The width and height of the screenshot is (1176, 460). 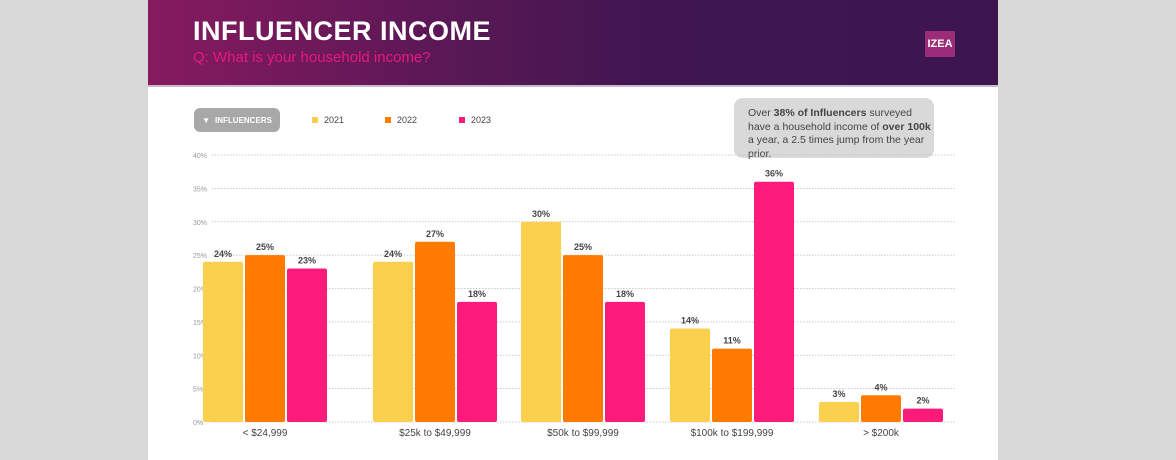 I want to click on y-tick-label: 40%, so click(x=200, y=156).